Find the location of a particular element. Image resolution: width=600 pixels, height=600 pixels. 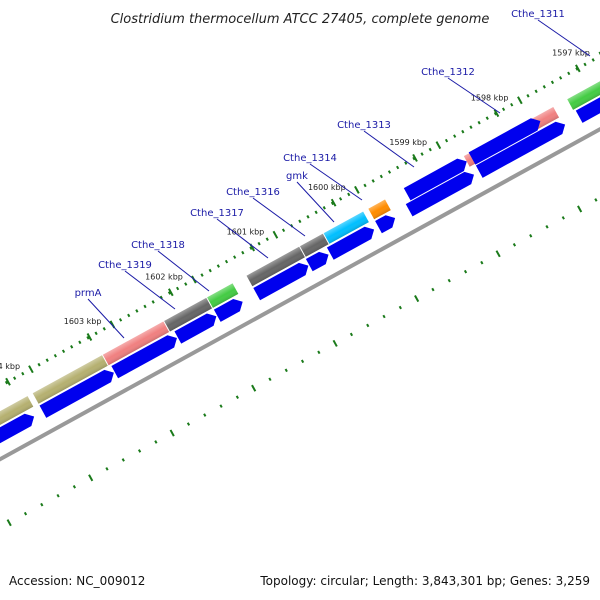

gene-label: Cthe_1318 is located at coordinates (170, 266).